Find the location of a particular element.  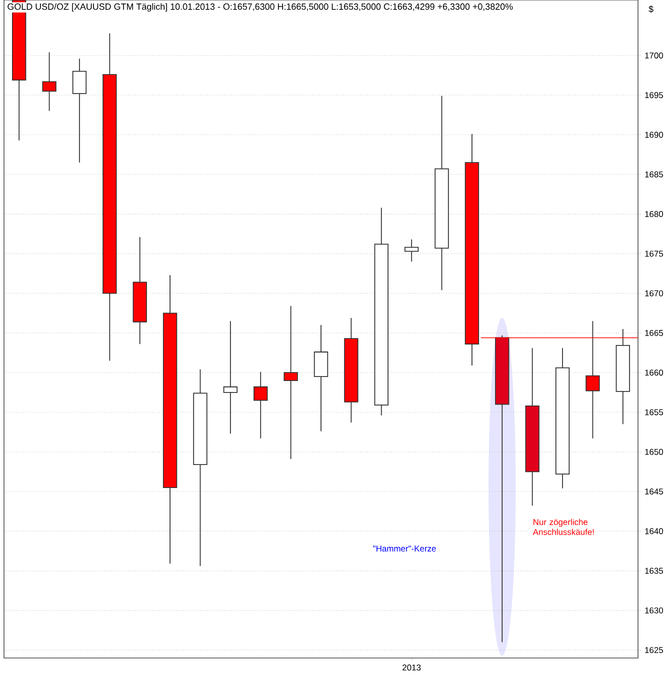

y-axis-title: $ is located at coordinates (651, 9).